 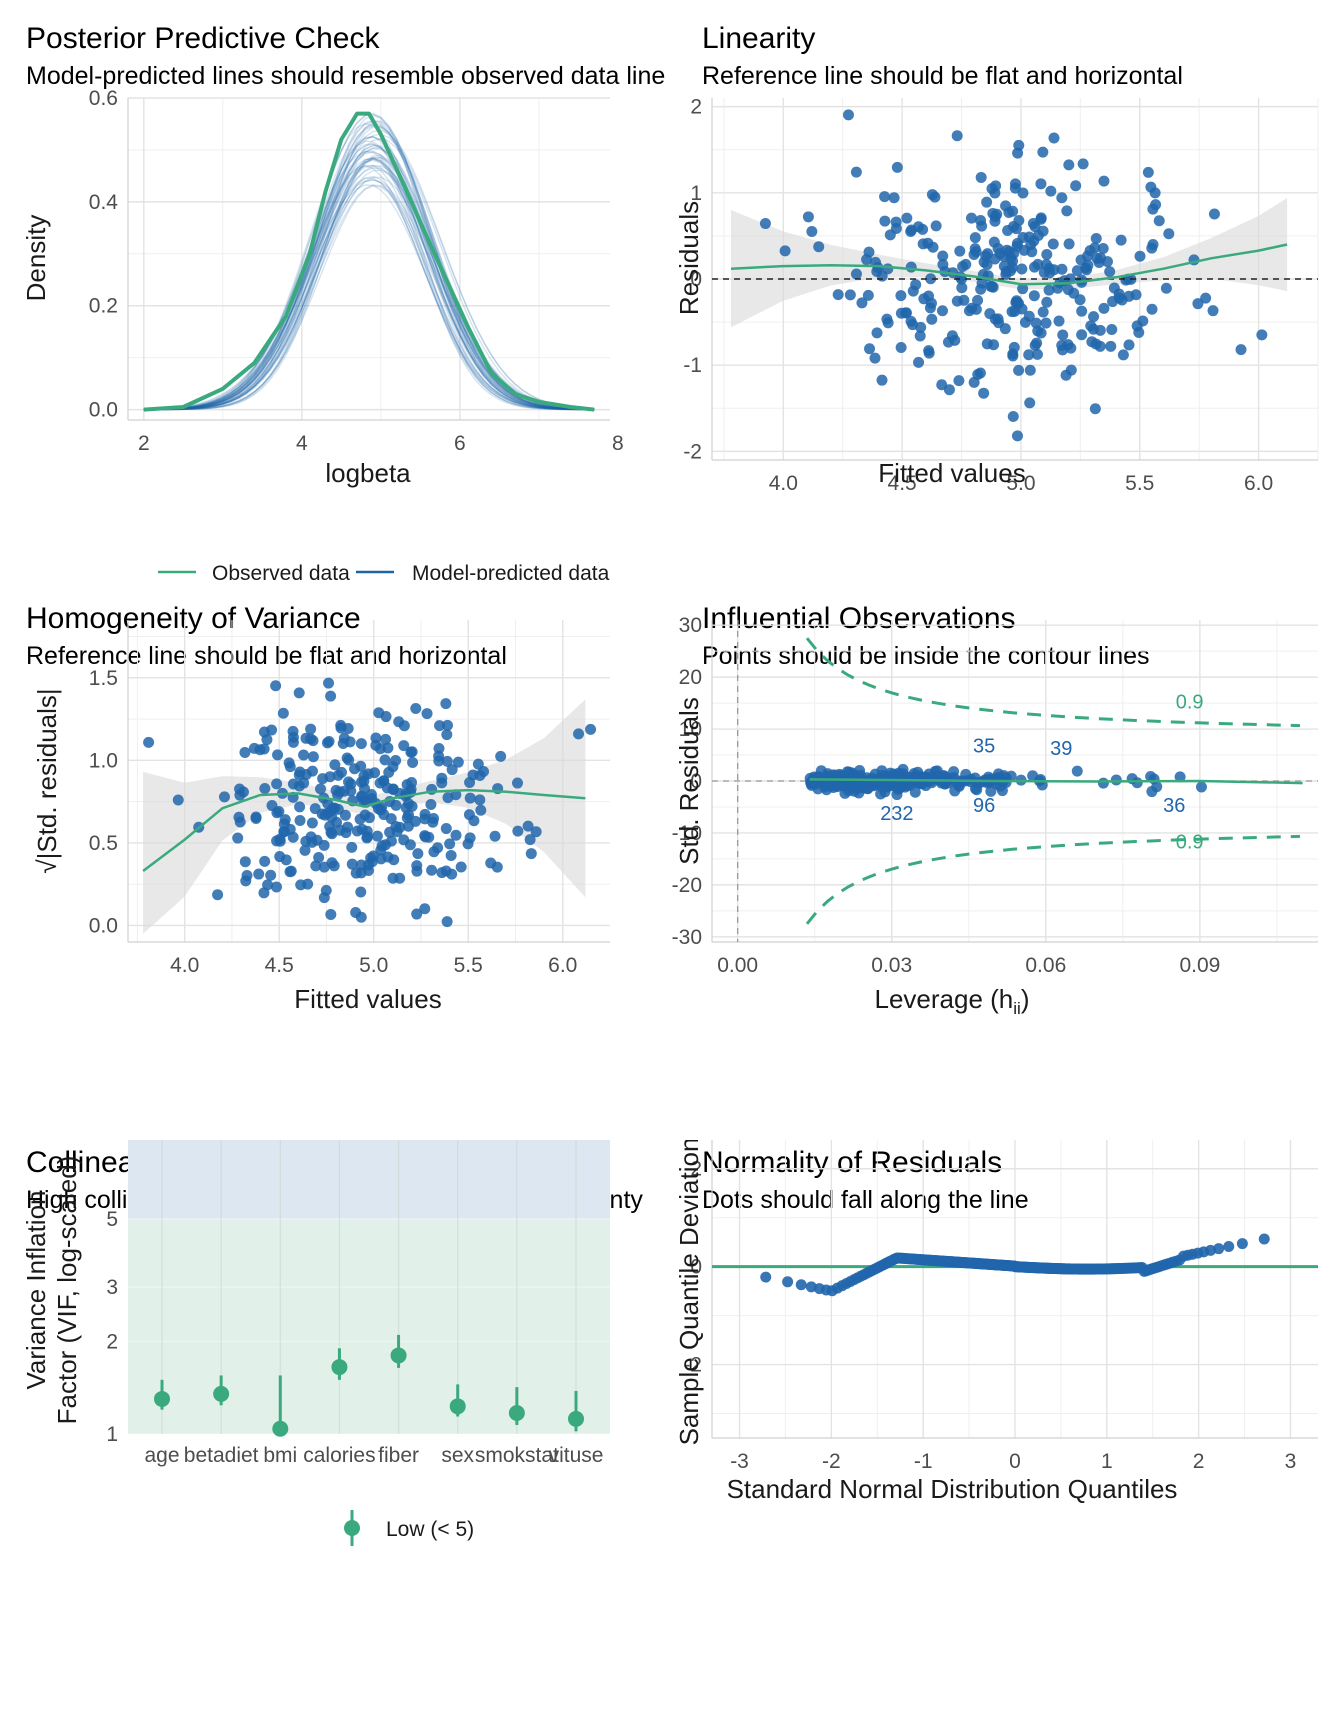 I want to click on normality-y-tick-label: -2, so click(x=692, y=1365).